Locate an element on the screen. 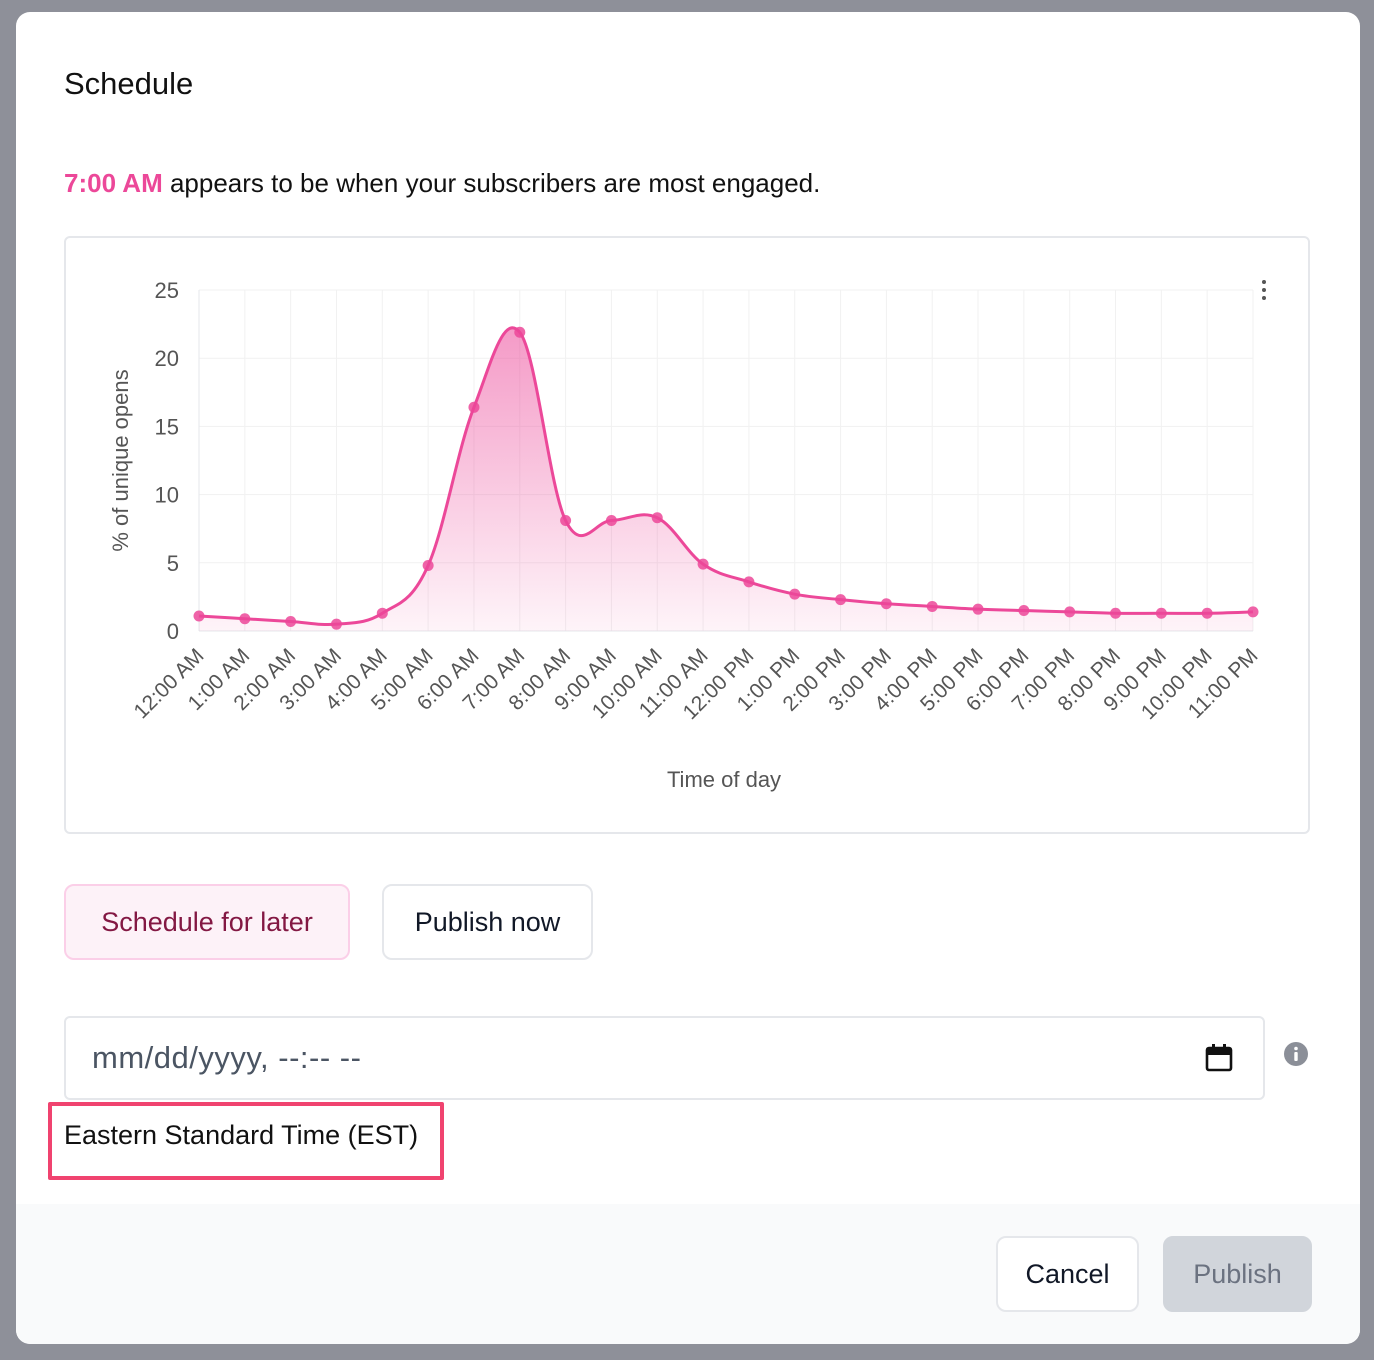 Image resolution: width=1374 pixels, height=1360 pixels. y-tick-label: 15 is located at coordinates (167, 426).